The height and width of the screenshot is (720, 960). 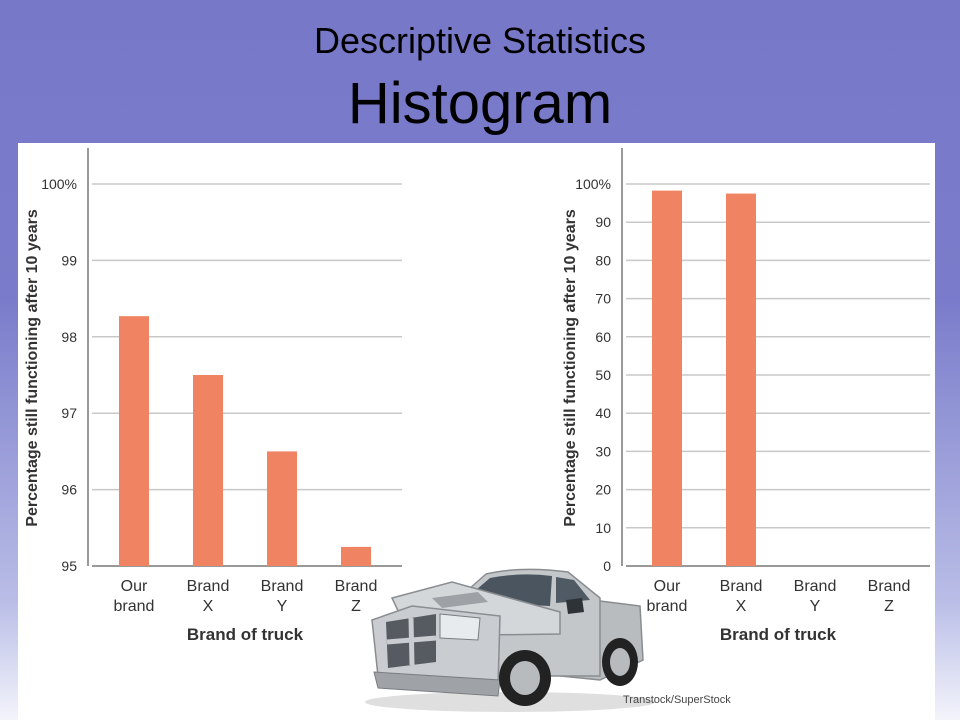 I want to click on y-tick-label: 97, so click(x=69, y=413).